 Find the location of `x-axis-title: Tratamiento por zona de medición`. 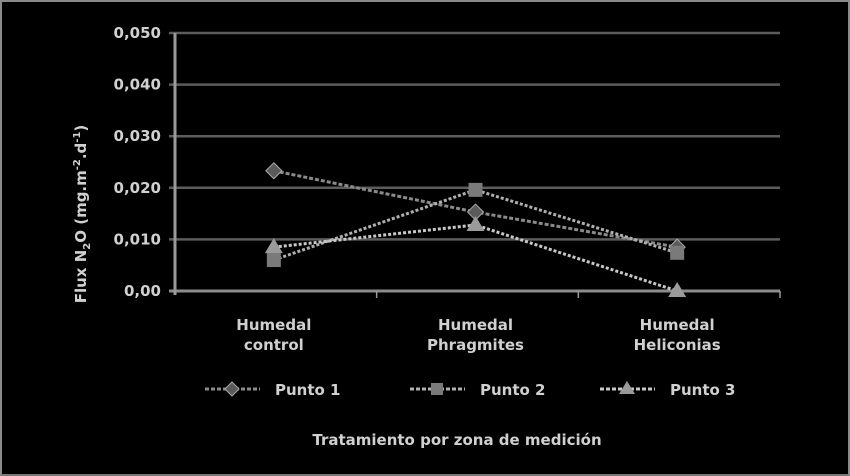

x-axis-title: Tratamiento por zona de medición is located at coordinates (456, 440).